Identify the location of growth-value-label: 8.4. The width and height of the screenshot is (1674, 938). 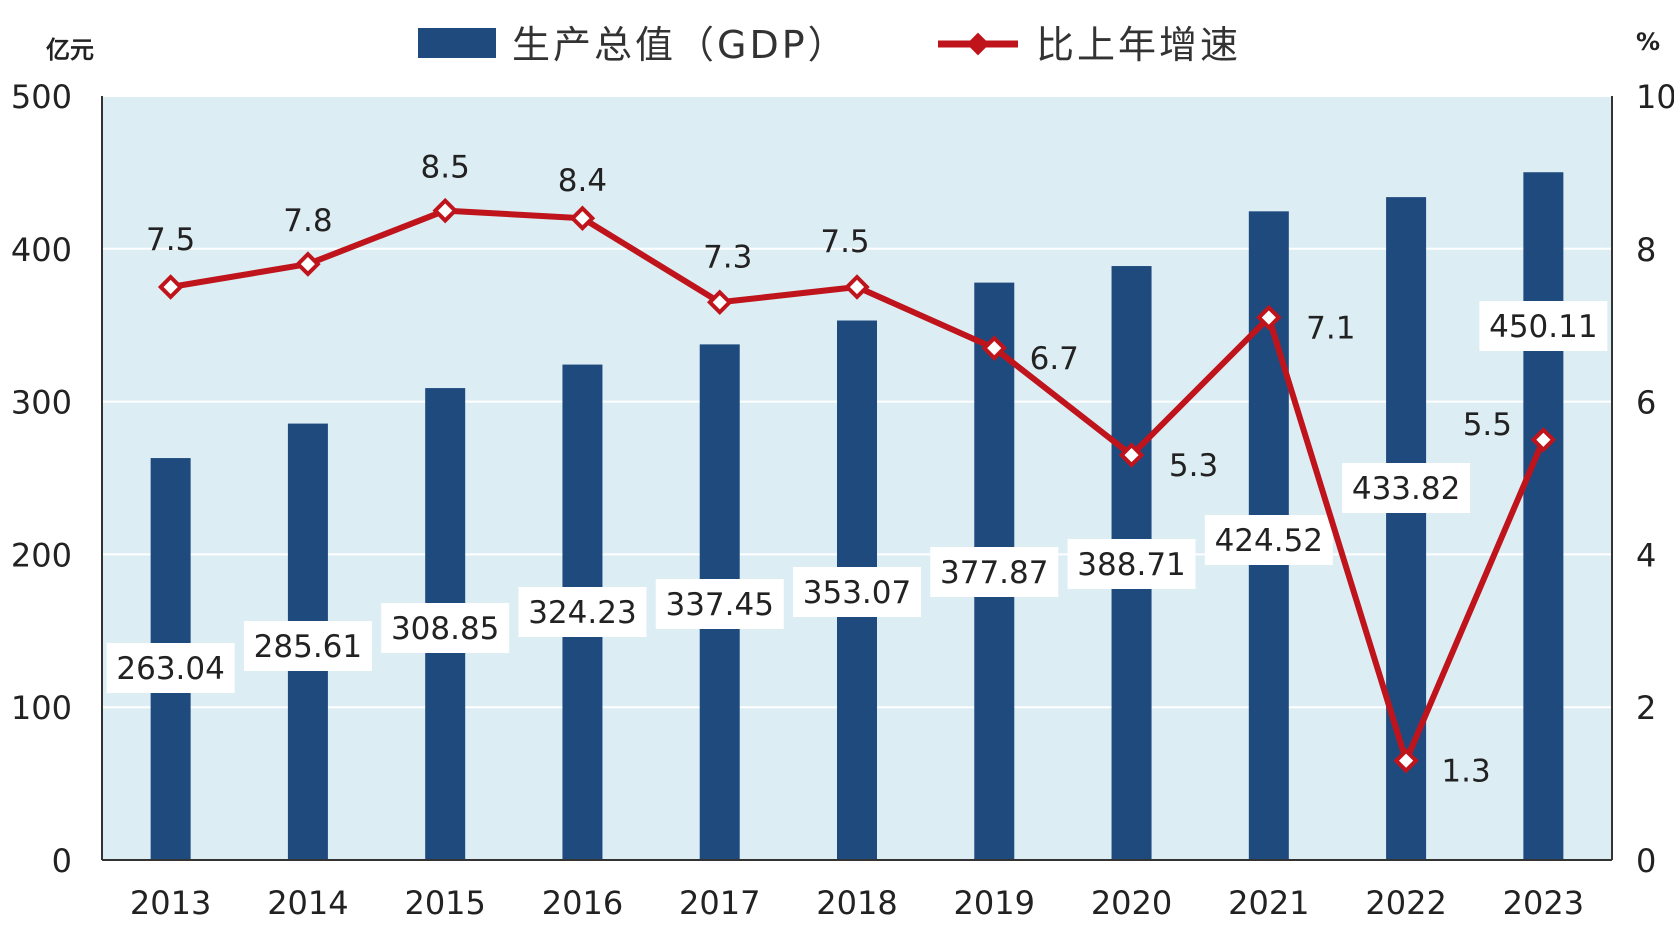
(582, 181).